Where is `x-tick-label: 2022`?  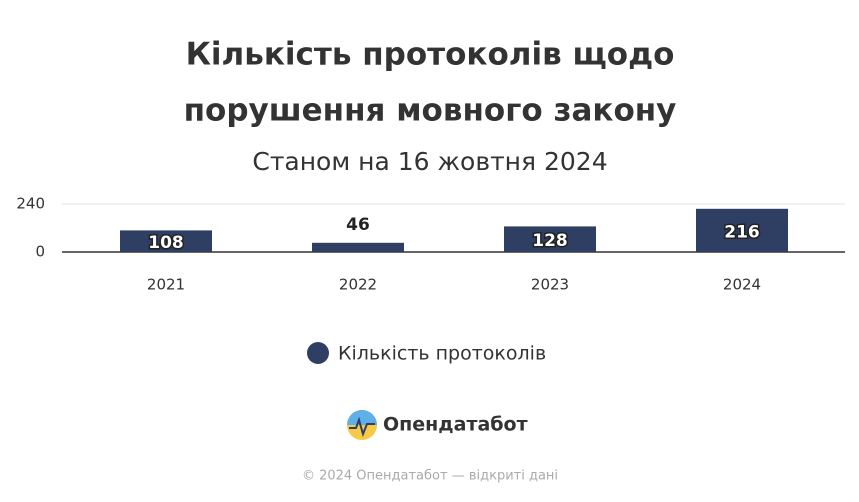 x-tick-label: 2022 is located at coordinates (358, 285).